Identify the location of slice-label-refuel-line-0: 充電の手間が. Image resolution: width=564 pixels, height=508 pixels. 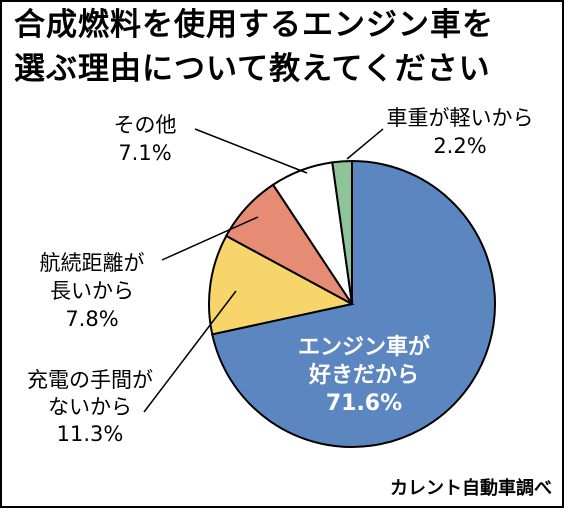
(90, 380).